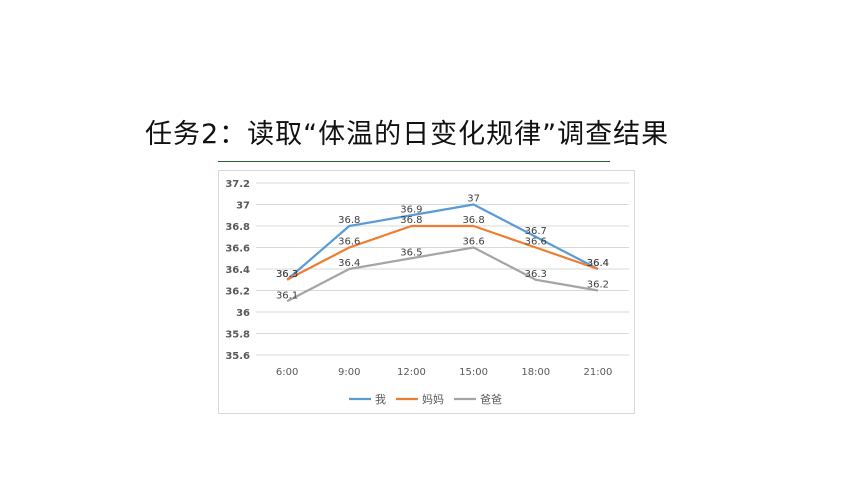 The width and height of the screenshot is (860, 484). I want to click on y-tick-label: 36.4, so click(237, 270).